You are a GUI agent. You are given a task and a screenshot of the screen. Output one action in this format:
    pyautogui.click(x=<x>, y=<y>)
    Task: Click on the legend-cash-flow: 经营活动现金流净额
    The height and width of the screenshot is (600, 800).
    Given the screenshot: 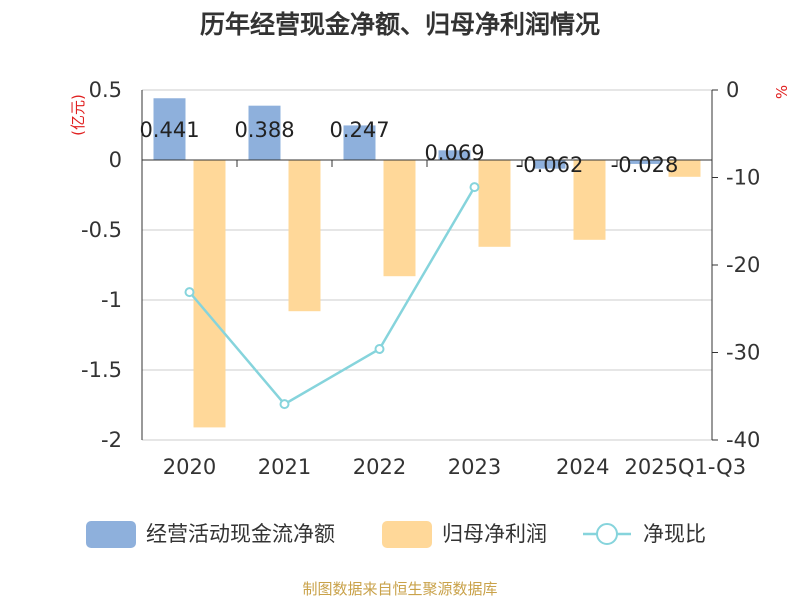 What is the action you would take?
    pyautogui.click(x=210, y=534)
    